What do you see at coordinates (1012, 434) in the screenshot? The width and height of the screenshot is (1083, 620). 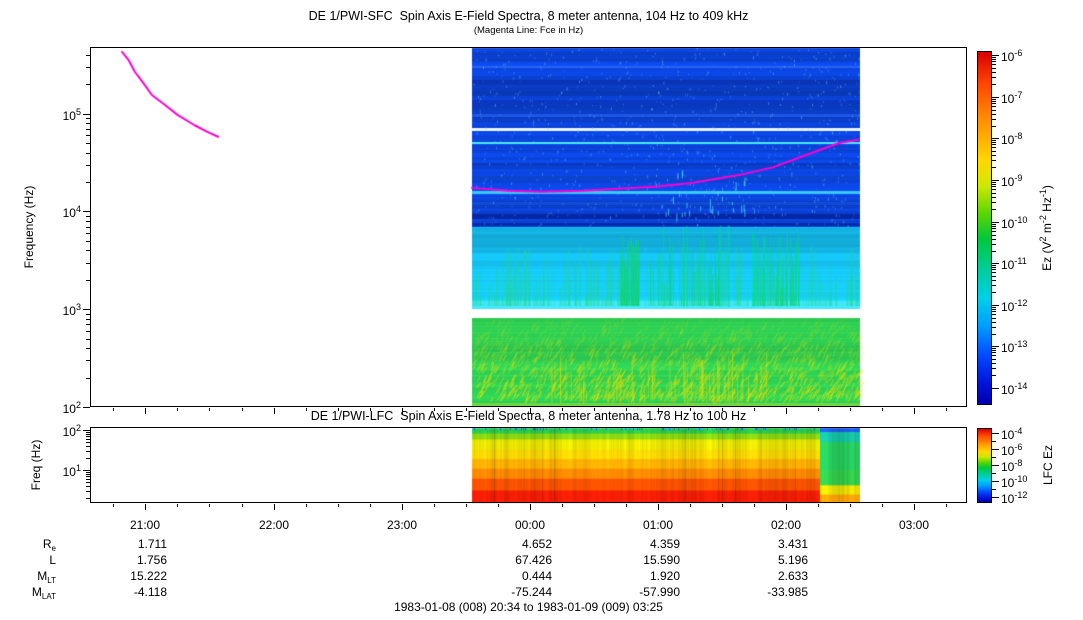 I see `lfc-cb-tick-label: 10-4` at bounding box center [1012, 434].